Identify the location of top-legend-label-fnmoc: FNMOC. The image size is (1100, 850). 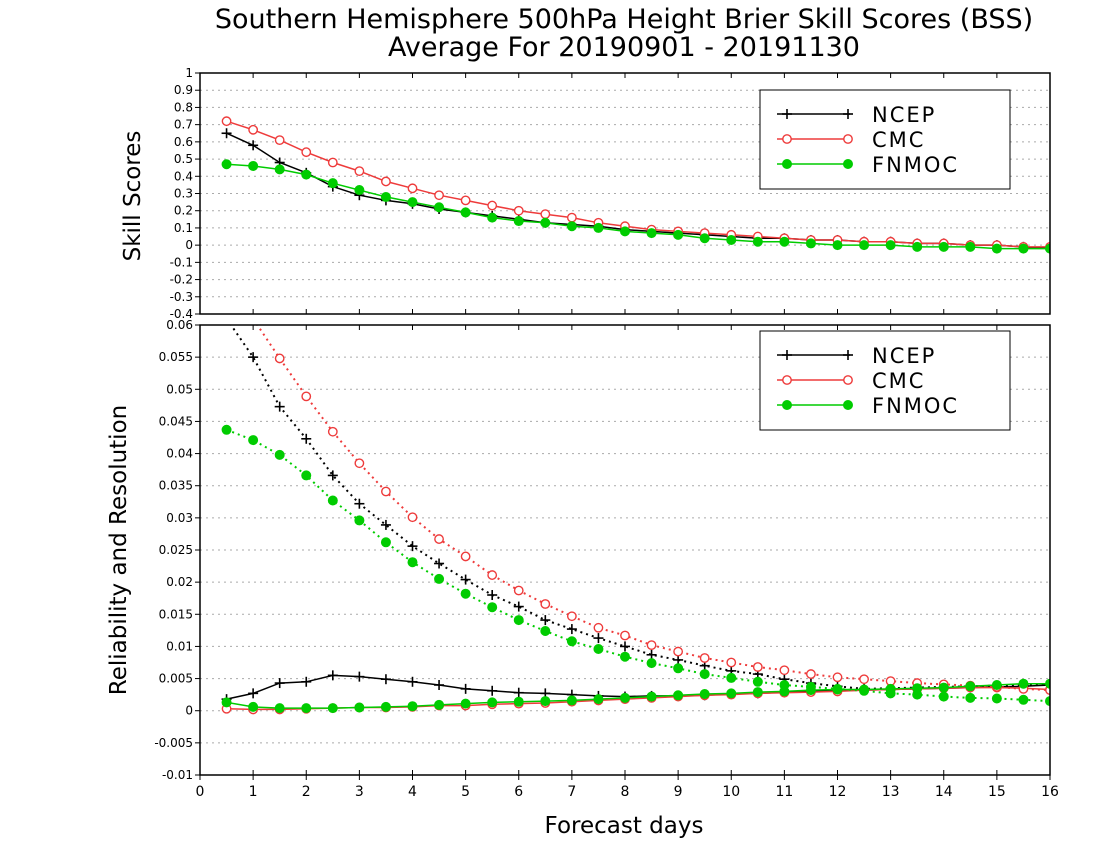
(915, 165).